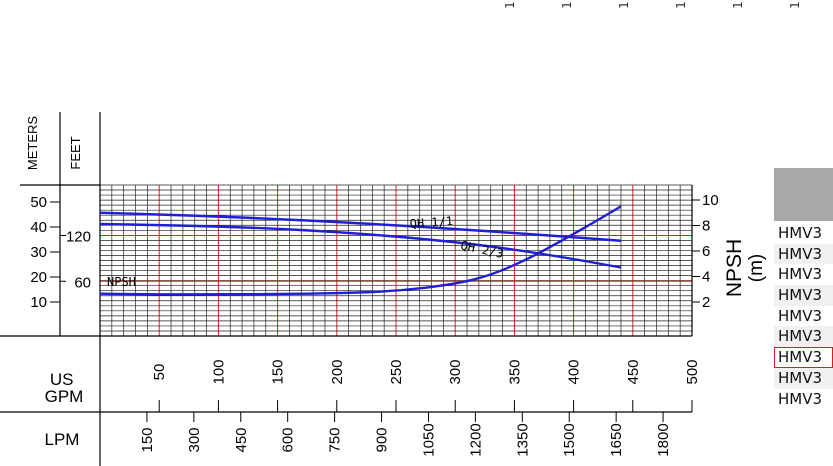 The height and width of the screenshot is (466, 833). Describe the element at coordinates (337, 371) in the screenshot. I see `gpm-tick-label: 200` at that location.